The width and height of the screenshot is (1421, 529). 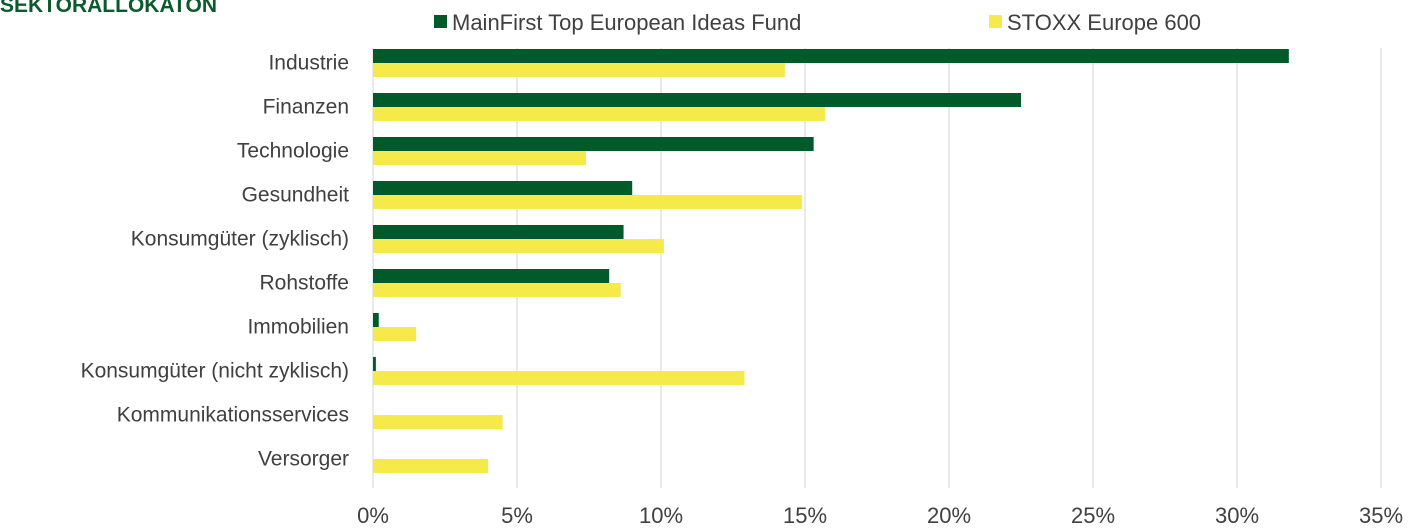 I want to click on x-tick-label: 20%, so click(x=949, y=515).